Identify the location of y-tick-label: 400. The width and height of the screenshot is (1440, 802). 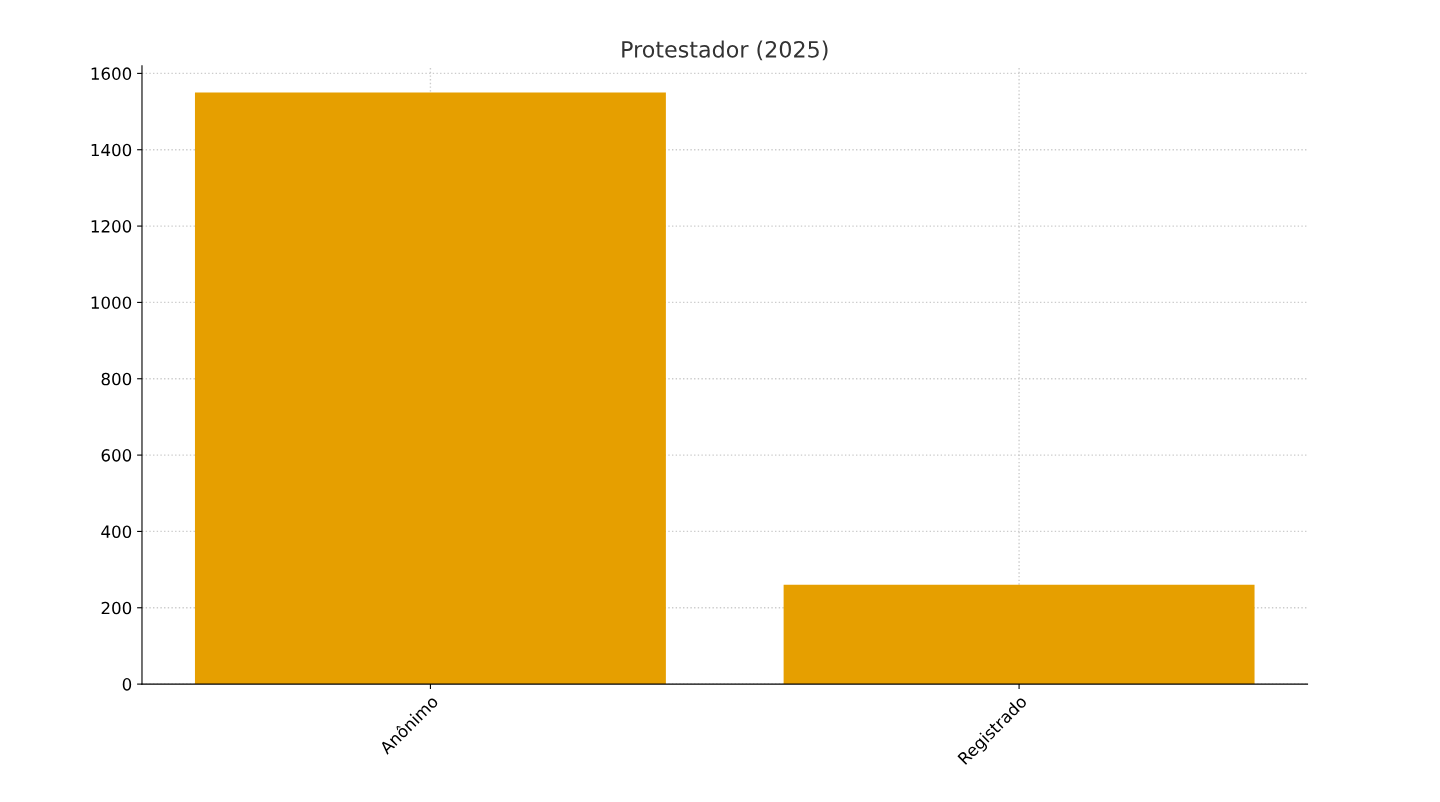
(116, 531).